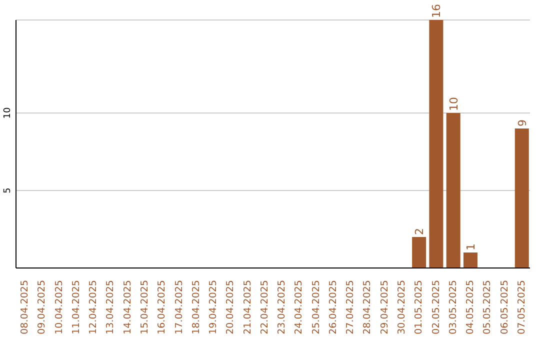 Image resolution: width=540 pixels, height=340 pixels. Describe the element at coordinates (76, 307) in the screenshot. I see `x-tick-label: 11.04.2025` at that location.